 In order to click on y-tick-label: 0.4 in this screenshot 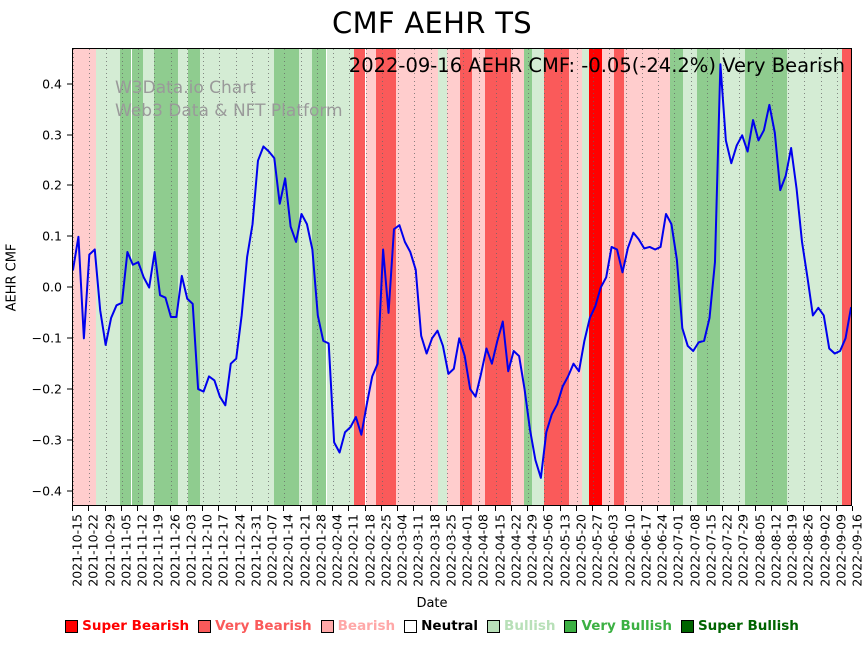, I will do `click(52, 84)`.